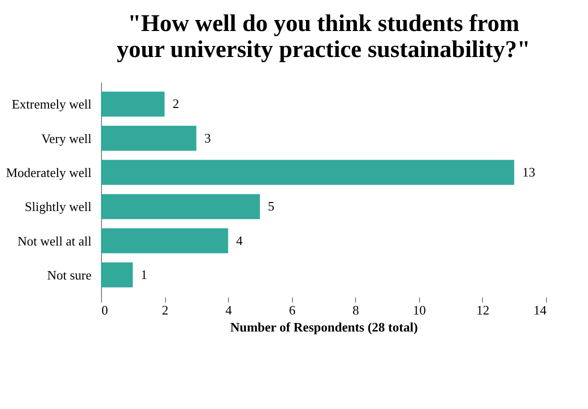 This screenshot has width=588, height=409. Describe the element at coordinates (324, 24) in the screenshot. I see `text: "How well do you think students from` at that location.